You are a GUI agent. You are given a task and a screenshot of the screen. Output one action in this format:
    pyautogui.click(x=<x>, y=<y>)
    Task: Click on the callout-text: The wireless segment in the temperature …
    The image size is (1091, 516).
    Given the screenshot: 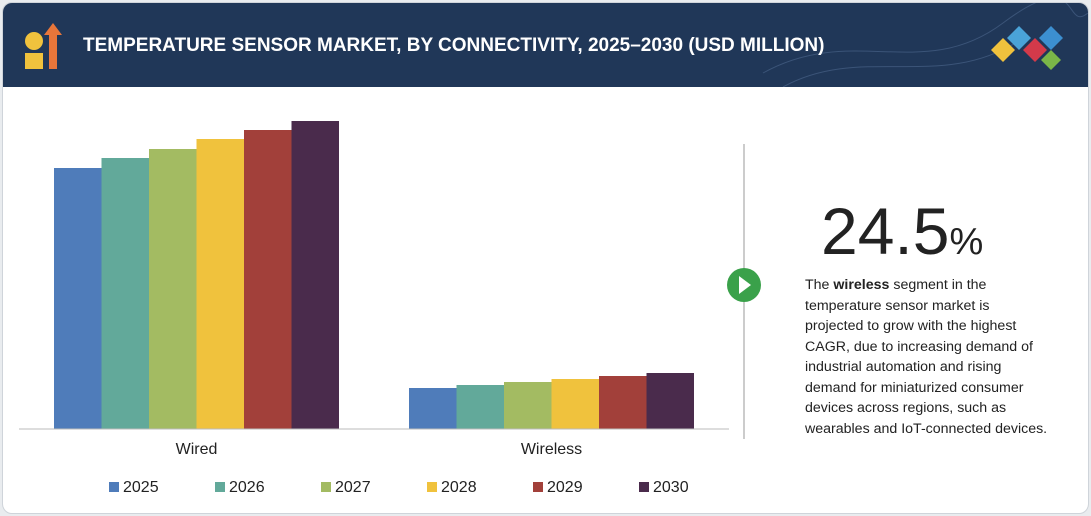 What is the action you would take?
    pyautogui.click(x=927, y=357)
    